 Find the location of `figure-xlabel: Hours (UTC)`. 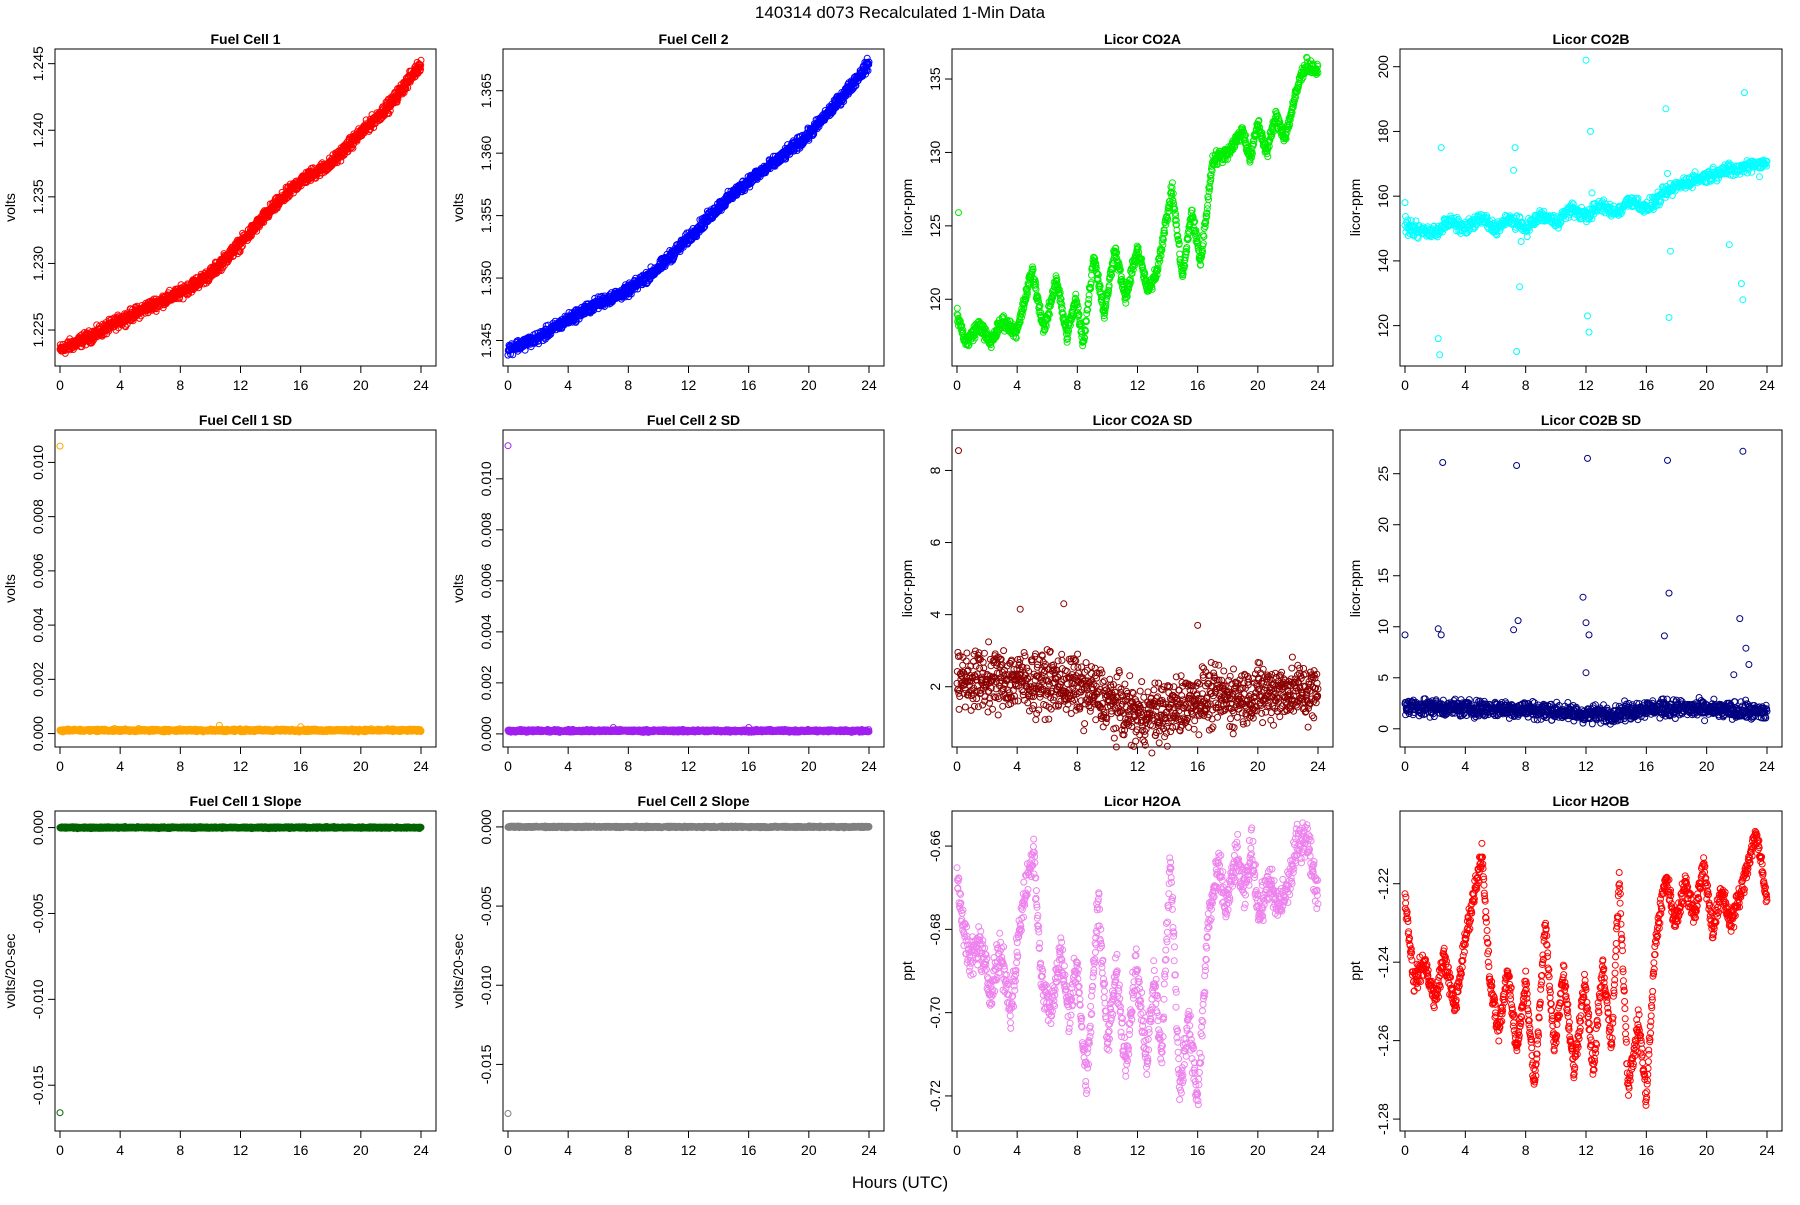

figure-xlabel: Hours (UTC) is located at coordinates (900, 1182).